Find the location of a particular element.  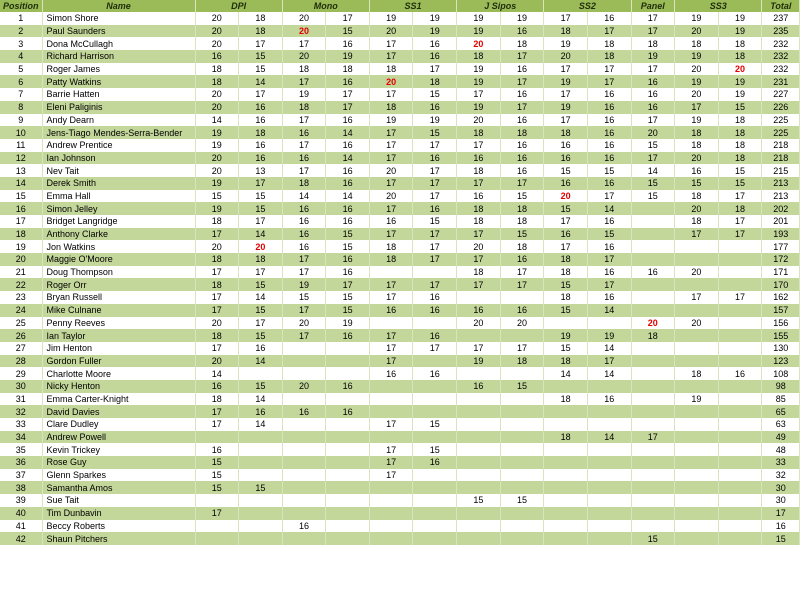

total: 130 is located at coordinates (780, 348).